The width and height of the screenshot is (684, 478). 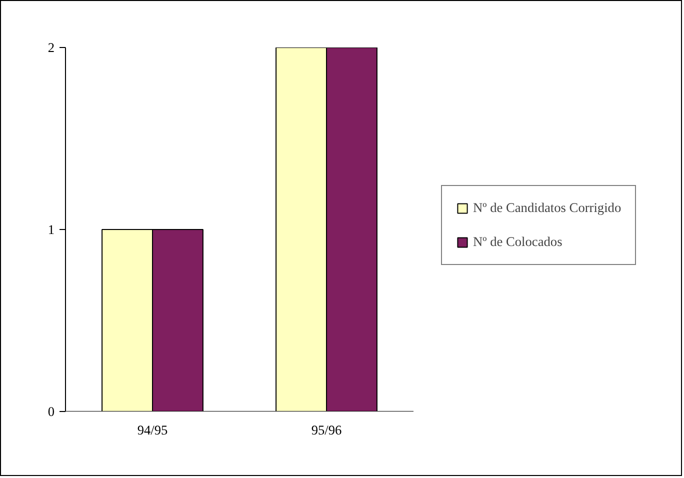 I want to click on y-tick-label: 0, so click(x=51, y=411).